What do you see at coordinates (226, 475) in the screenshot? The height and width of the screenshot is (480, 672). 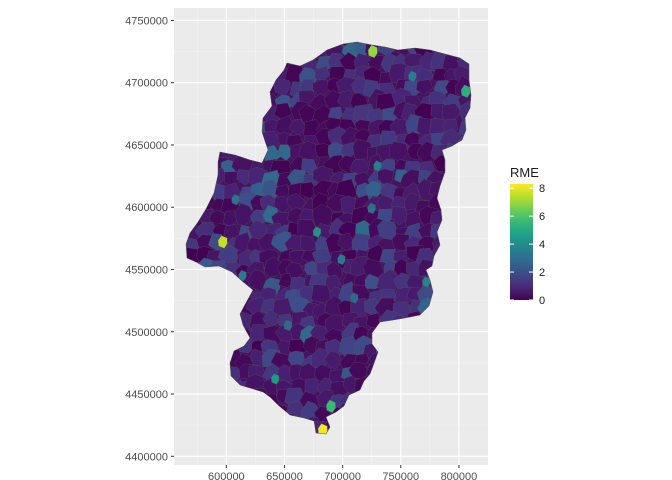 I see `x-tick-label: 600000` at bounding box center [226, 475].